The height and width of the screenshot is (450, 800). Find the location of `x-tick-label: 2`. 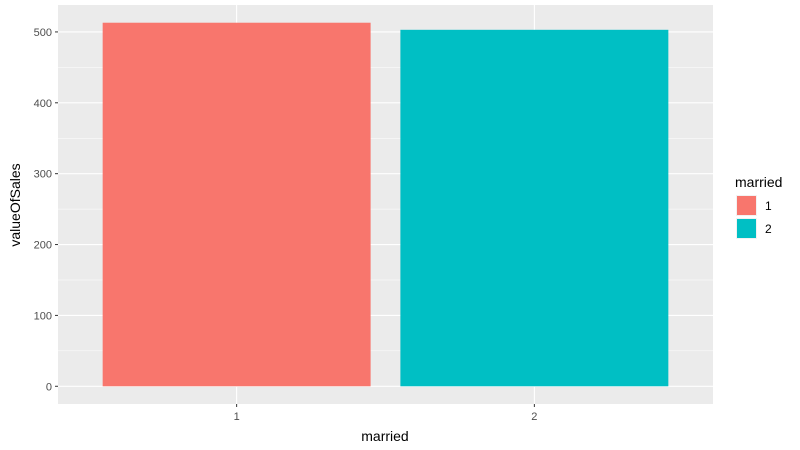

x-tick-label: 2 is located at coordinates (534, 417).